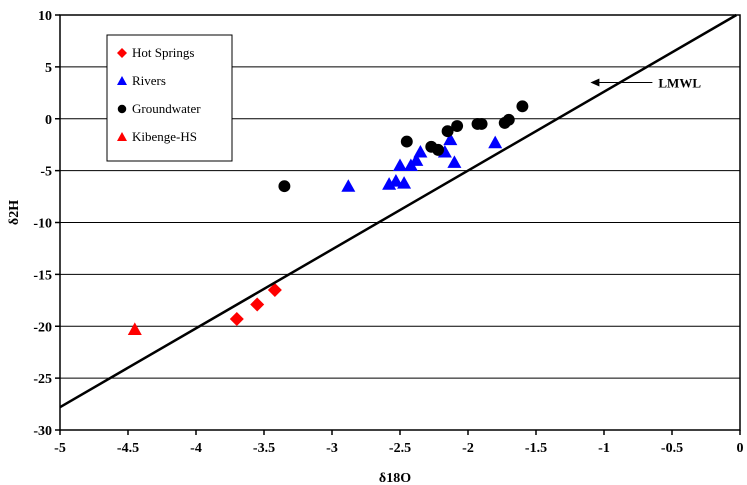  Describe the element at coordinates (595, 82) in the screenshot. I see `annotation-arrow-head` at that location.